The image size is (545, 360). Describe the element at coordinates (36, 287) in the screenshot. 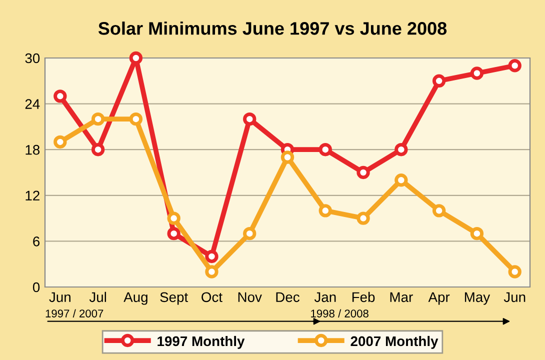

I see `y-tick-label: 0` at that location.